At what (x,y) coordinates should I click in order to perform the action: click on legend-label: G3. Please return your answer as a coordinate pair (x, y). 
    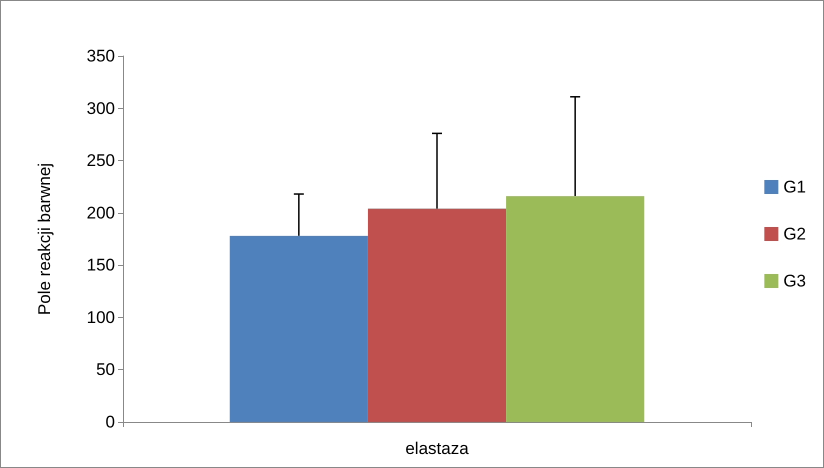
    Looking at the image, I should click on (794, 281).